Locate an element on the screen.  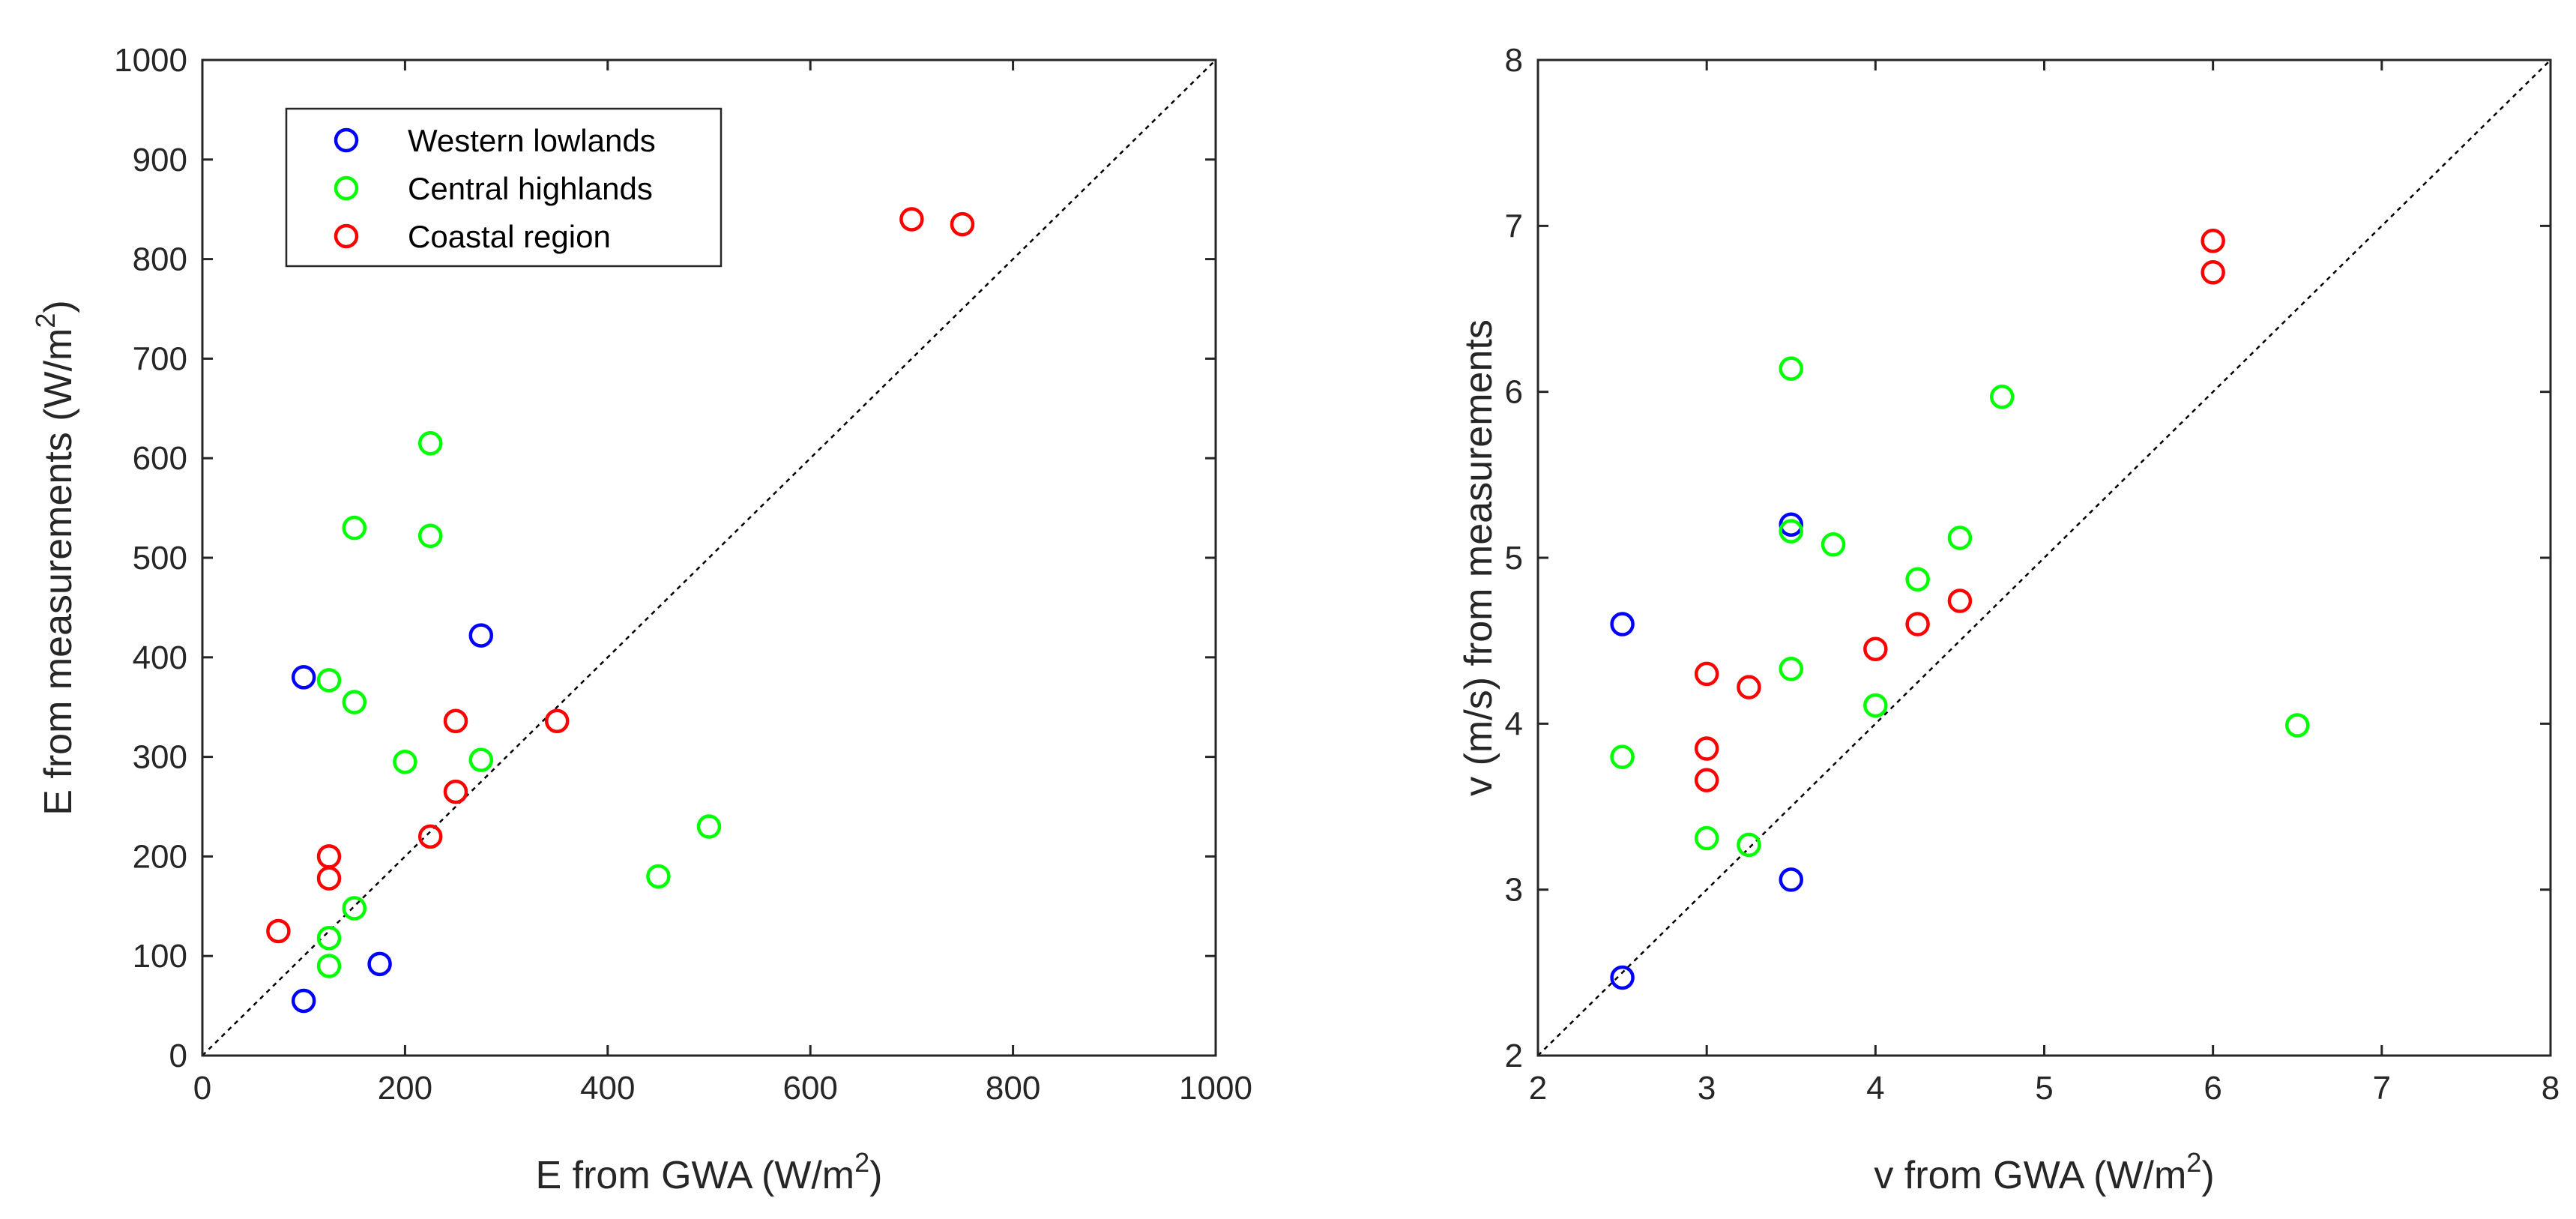
legend-marker-central-highlands is located at coordinates (346, 188).